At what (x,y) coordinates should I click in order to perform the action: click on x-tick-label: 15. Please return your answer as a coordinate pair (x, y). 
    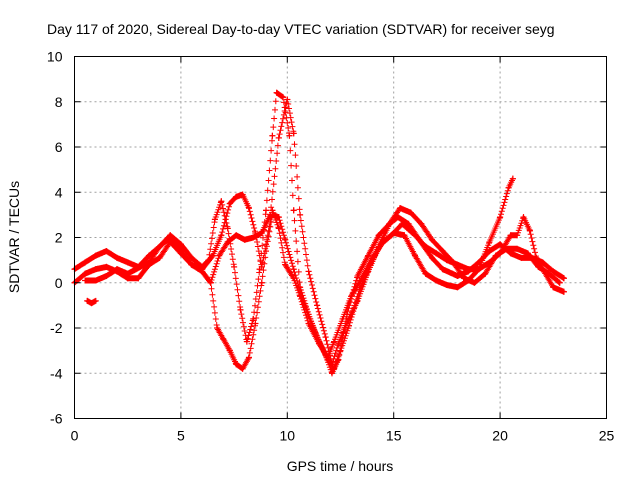
    Looking at the image, I should click on (394, 436).